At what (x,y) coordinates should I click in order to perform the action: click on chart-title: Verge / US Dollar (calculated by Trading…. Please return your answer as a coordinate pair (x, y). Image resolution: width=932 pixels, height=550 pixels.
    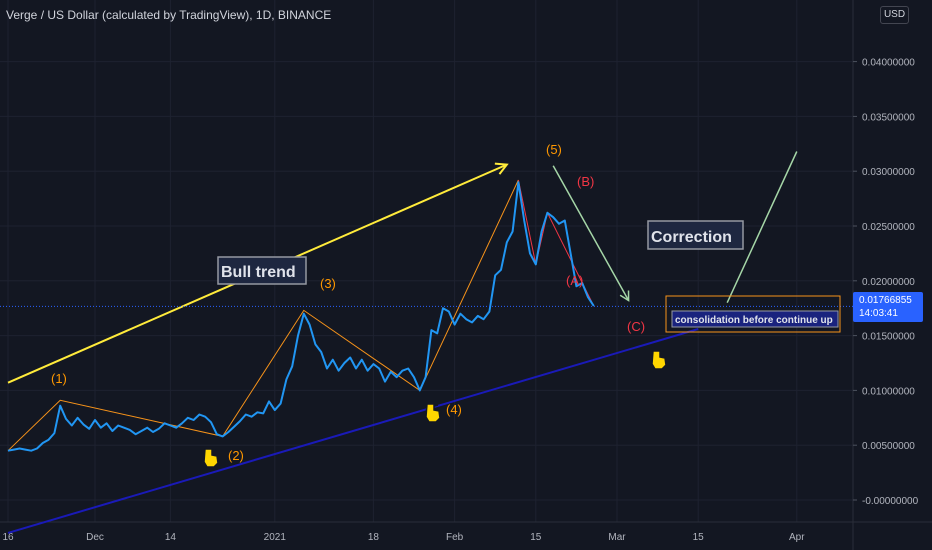
    Looking at the image, I should click on (169, 15).